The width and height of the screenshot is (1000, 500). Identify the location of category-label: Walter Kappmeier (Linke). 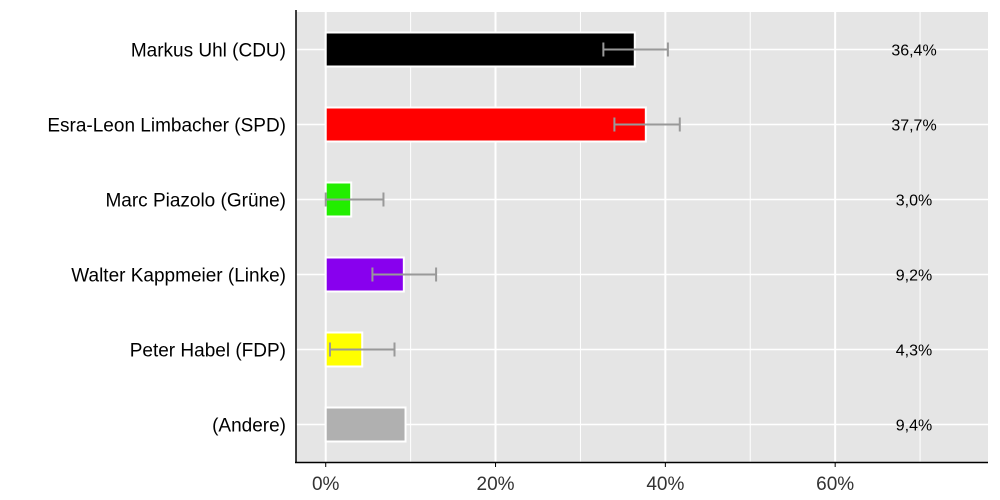
(178, 276).